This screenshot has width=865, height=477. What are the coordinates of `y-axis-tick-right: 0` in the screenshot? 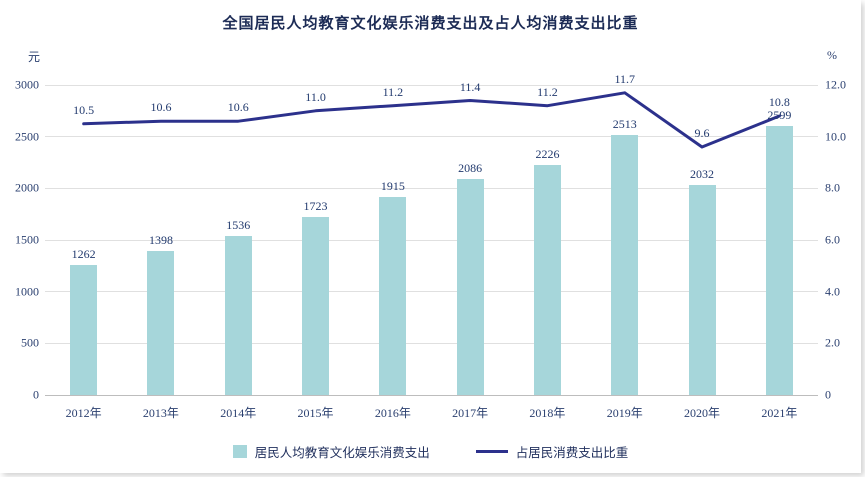 It's located at (828, 394).